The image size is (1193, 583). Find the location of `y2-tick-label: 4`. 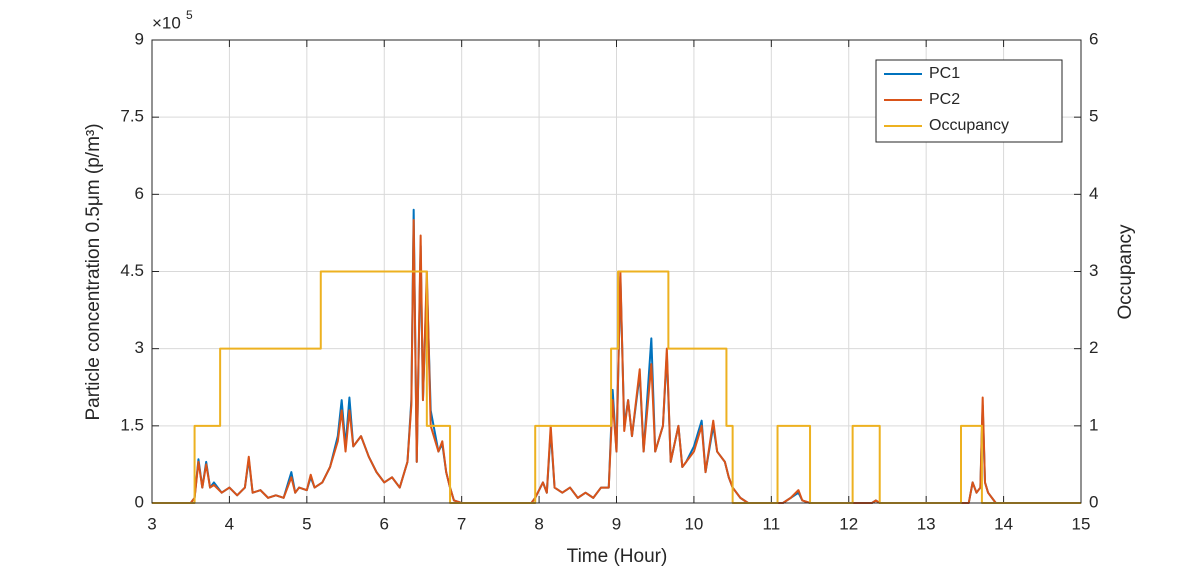

y2-tick-label: 4 is located at coordinates (1093, 193).